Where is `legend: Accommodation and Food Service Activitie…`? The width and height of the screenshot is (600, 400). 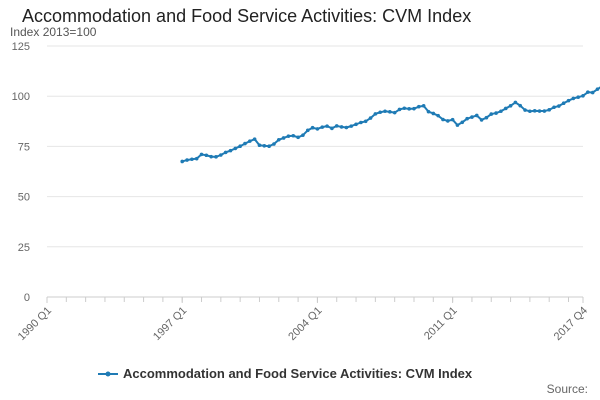 legend: Accommodation and Food Service Activitie… is located at coordinates (284, 373).